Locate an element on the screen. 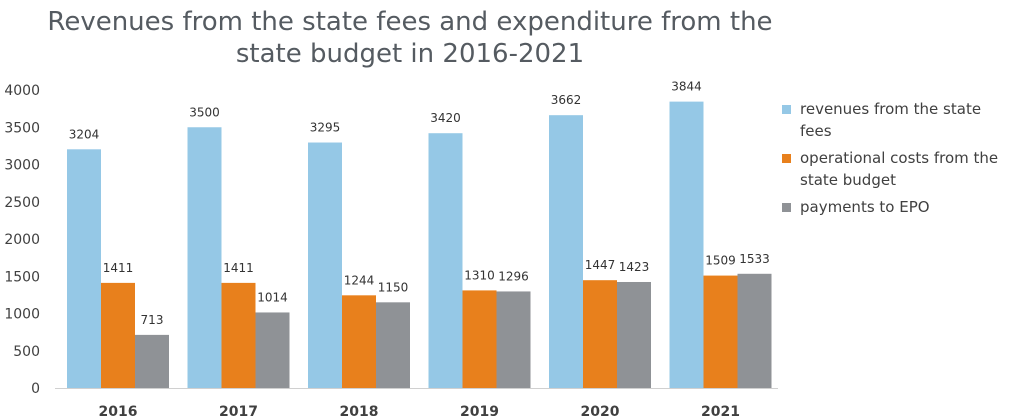 The height and width of the screenshot is (419, 1013). data-label: 1423 is located at coordinates (634, 267).